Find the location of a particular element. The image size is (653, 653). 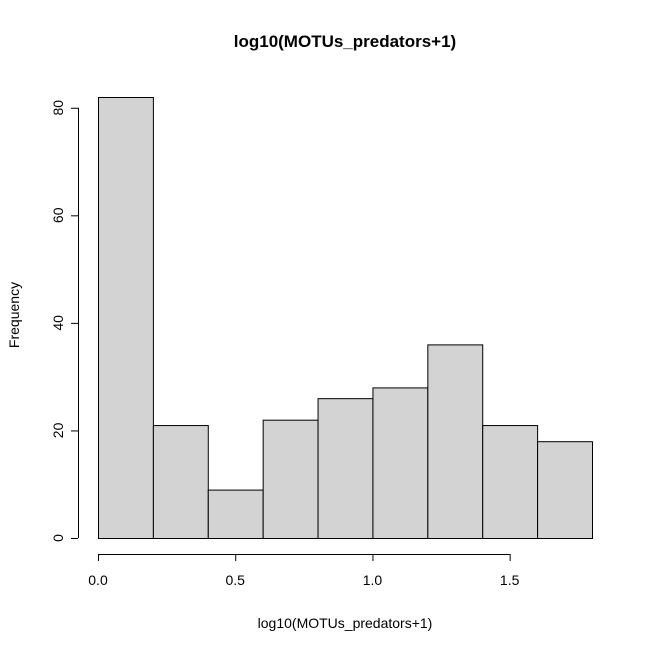

y-tick-label-3: 60 is located at coordinates (58, 215).